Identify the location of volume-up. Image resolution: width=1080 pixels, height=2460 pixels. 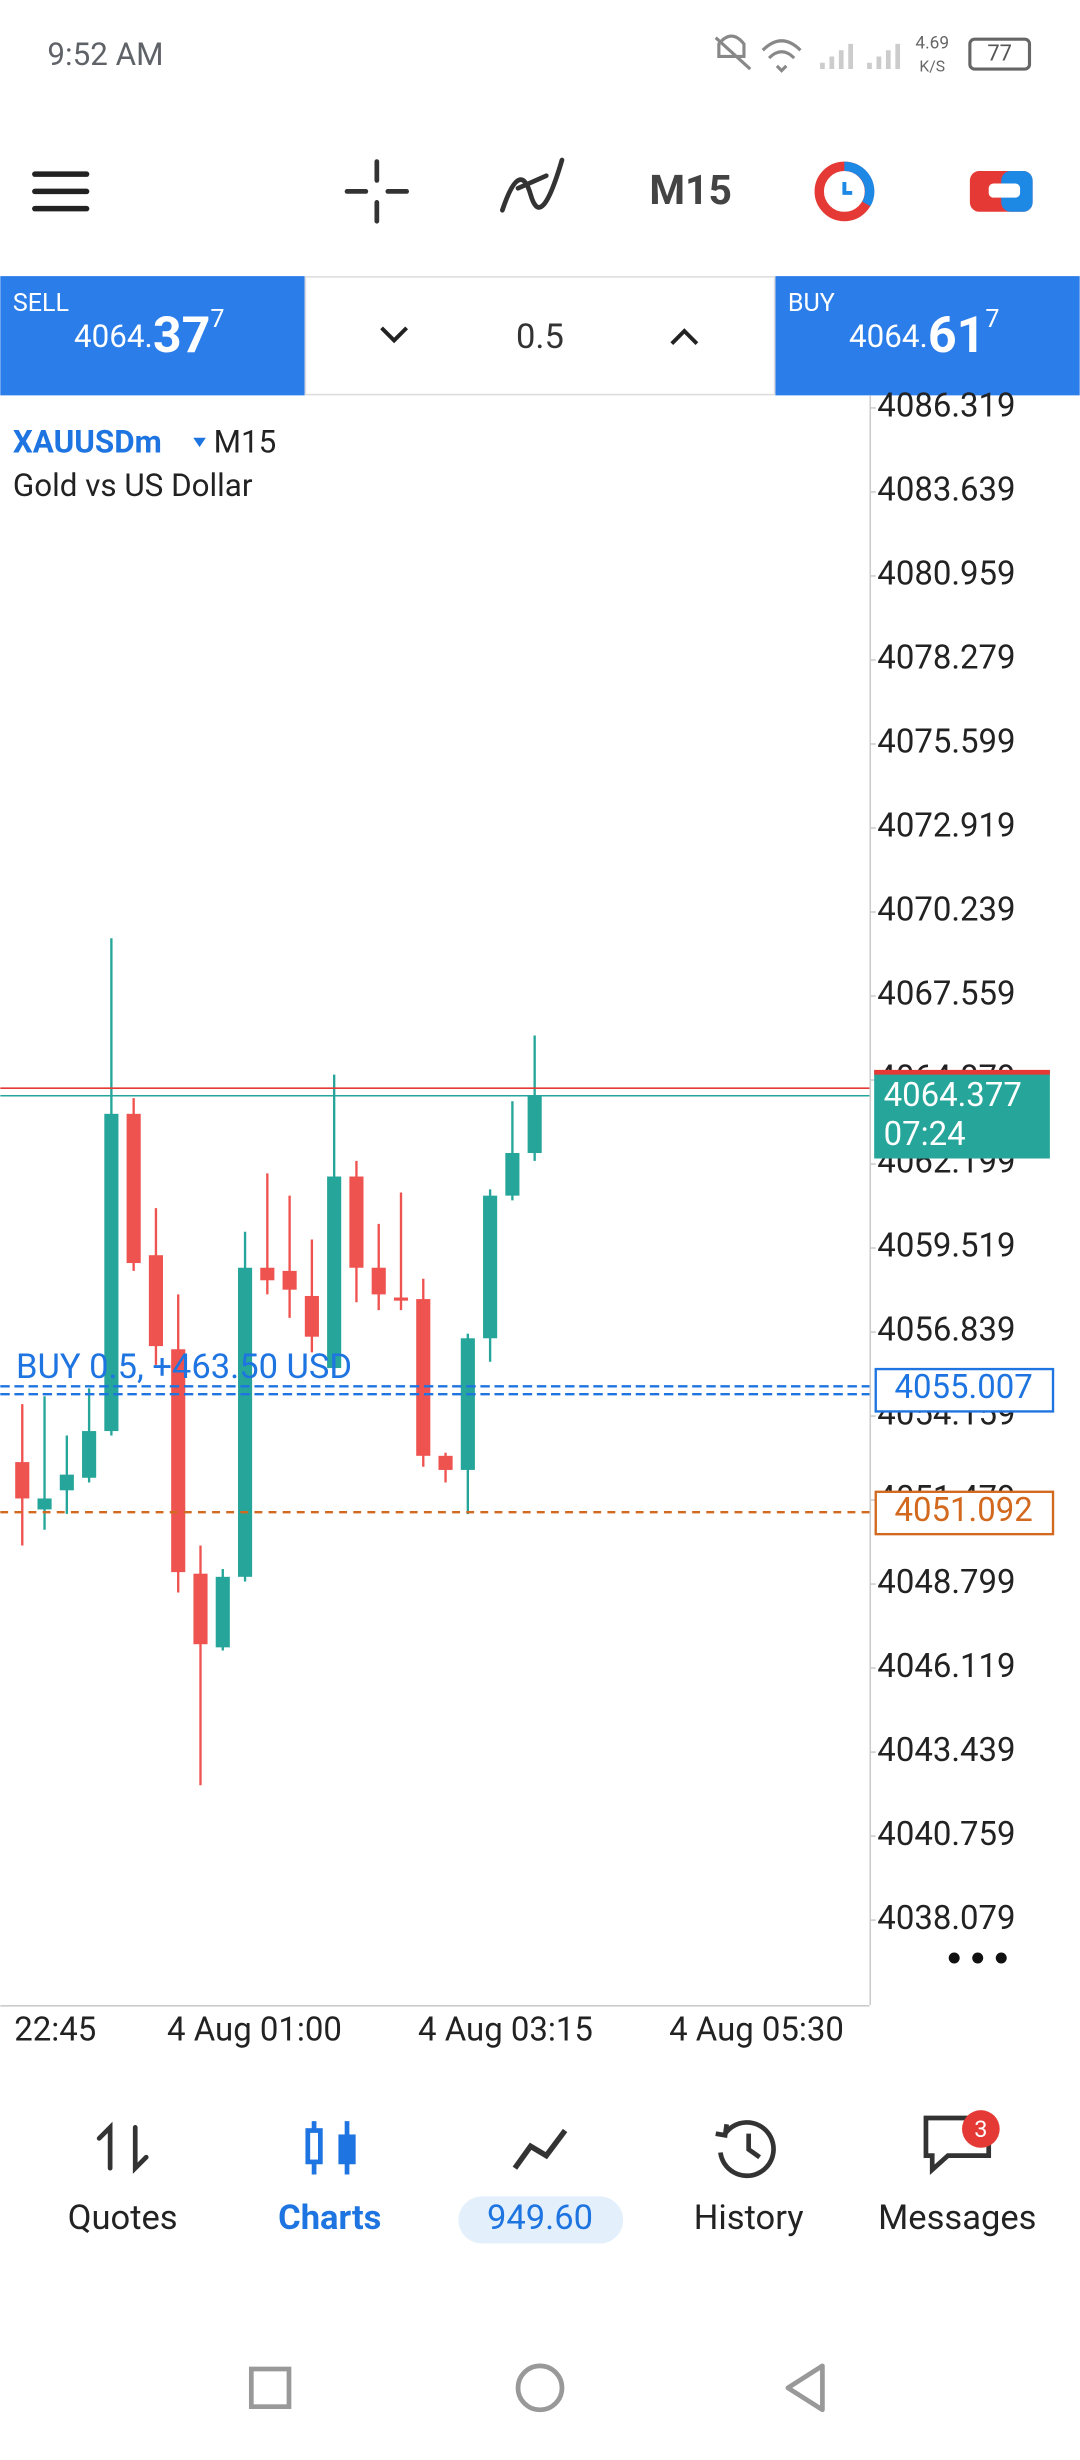
(684, 336).